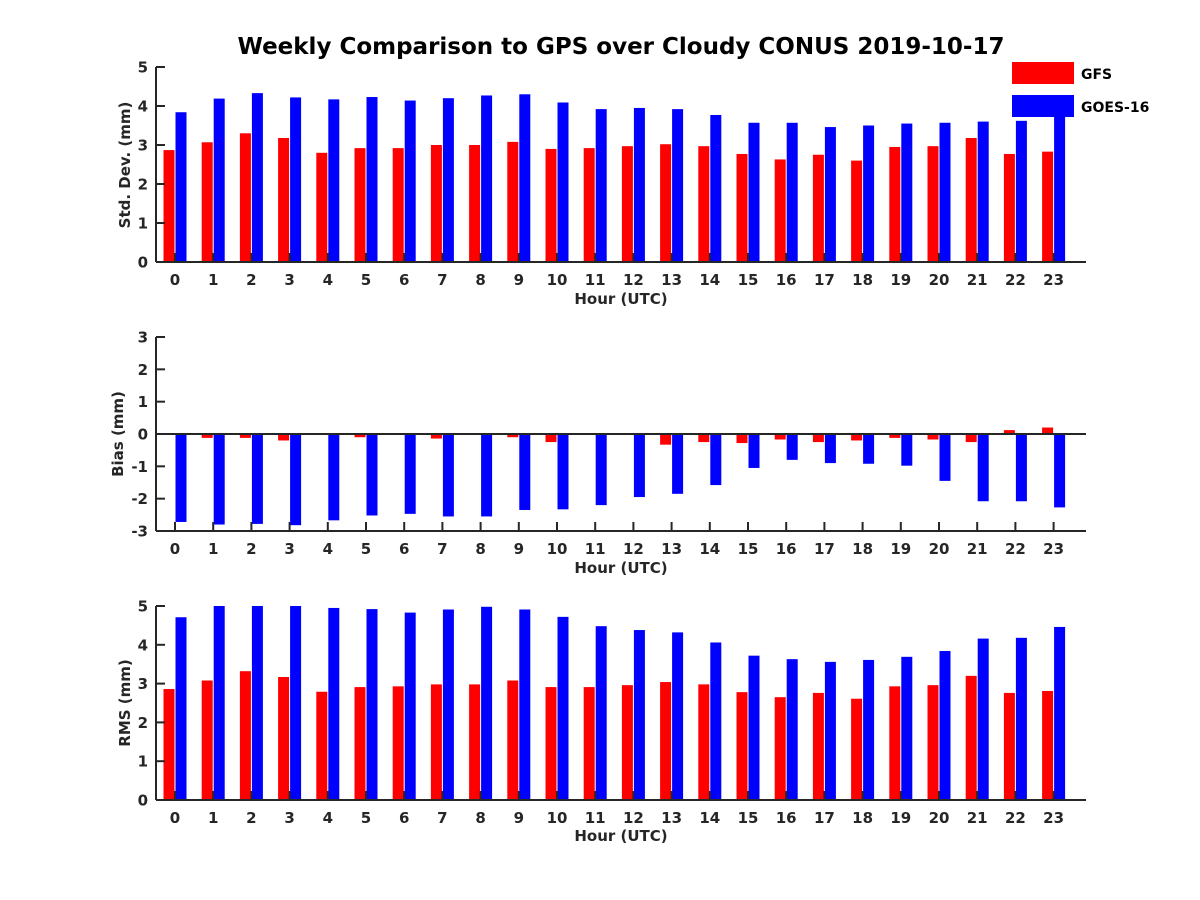 This screenshot has width=1200, height=900. Describe the element at coordinates (251, 549) in the screenshot. I see `x-tick-label: 2` at that location.